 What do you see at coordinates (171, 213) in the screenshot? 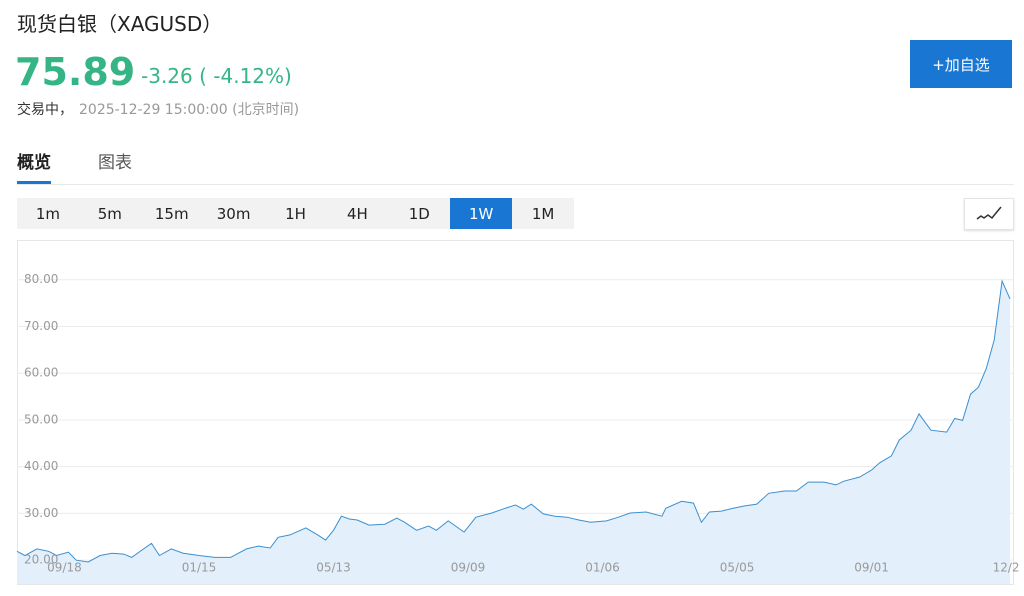
I see `period-button: 15m` at bounding box center [171, 213].